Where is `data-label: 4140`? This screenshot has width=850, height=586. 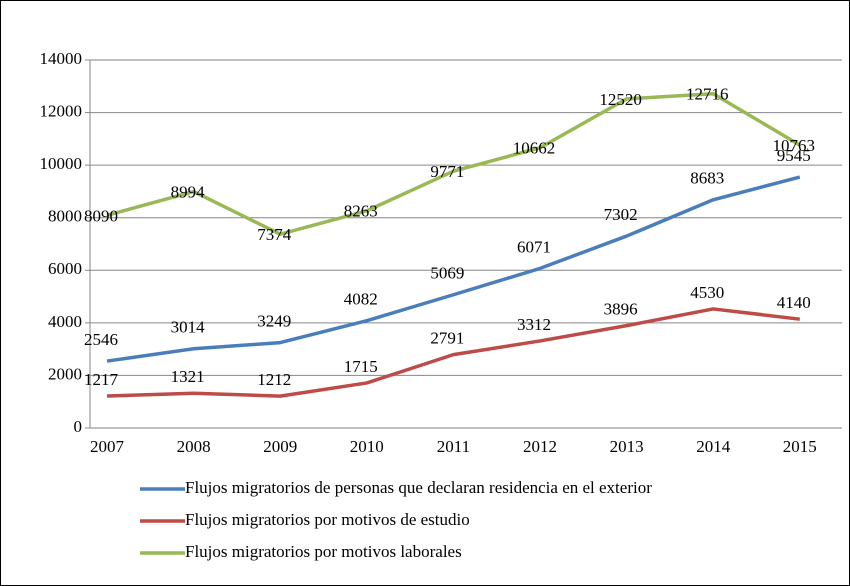
data-label: 4140 is located at coordinates (794, 302).